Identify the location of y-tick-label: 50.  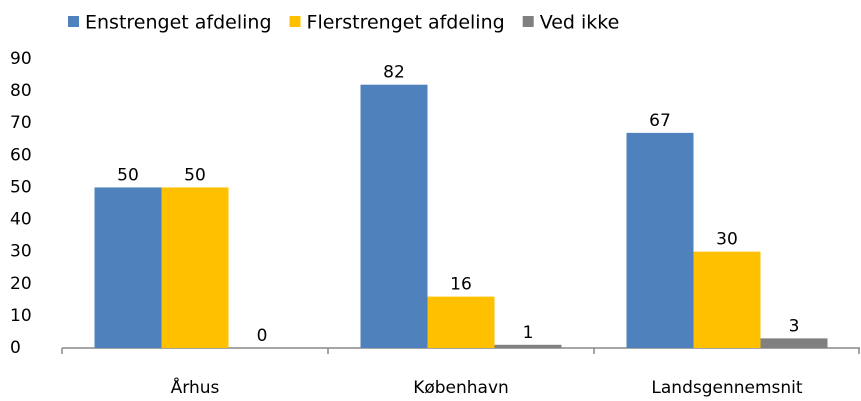
(21, 187).